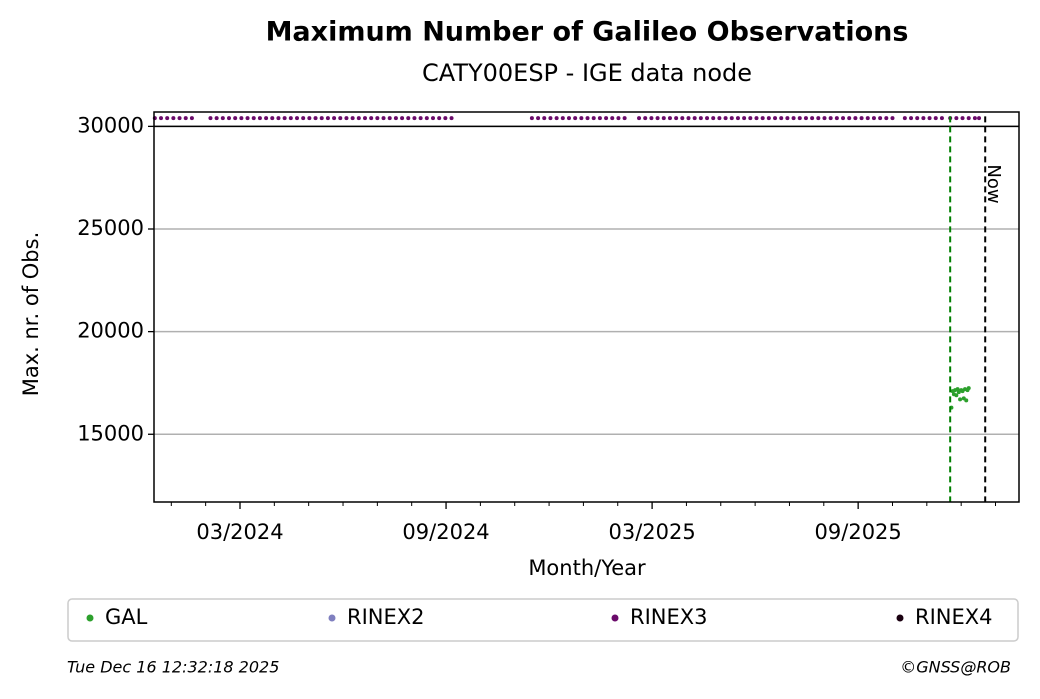 This screenshot has height=699, width=1040. I want to click on y-axis-label: Max. nr. of Obs., so click(31, 314).